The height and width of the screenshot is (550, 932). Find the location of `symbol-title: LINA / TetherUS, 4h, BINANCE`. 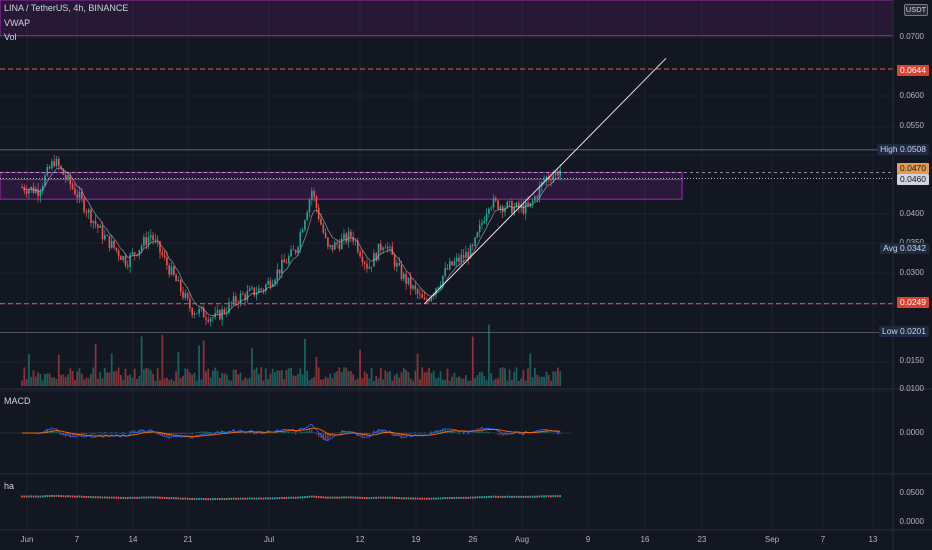

symbol-title: LINA / TetherUS, 4h, BINANCE is located at coordinates (66, 8).